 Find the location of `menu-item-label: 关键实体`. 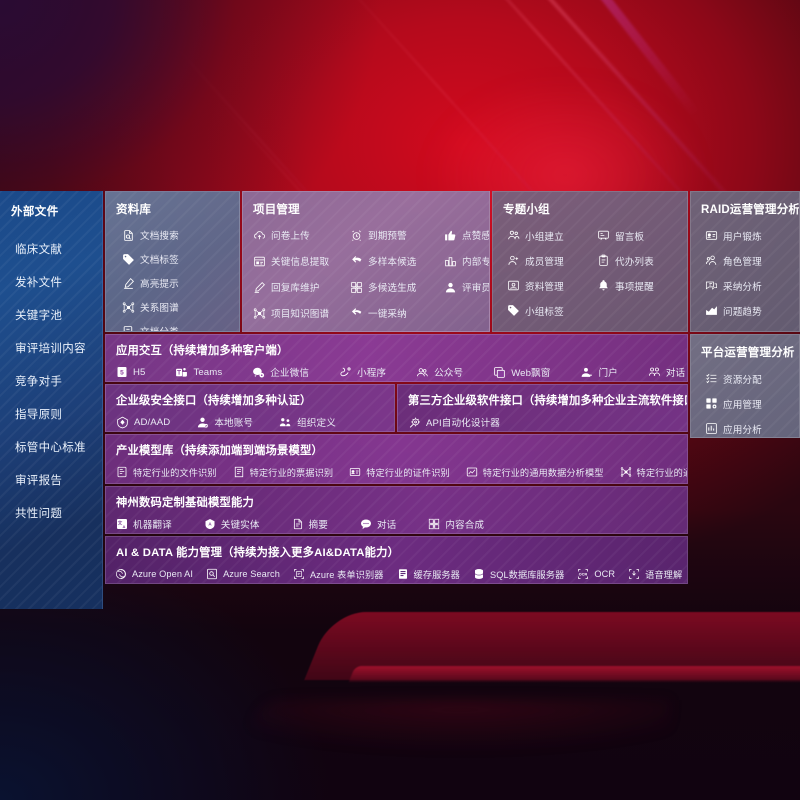

menu-item-label: 关键实体 is located at coordinates (240, 525).